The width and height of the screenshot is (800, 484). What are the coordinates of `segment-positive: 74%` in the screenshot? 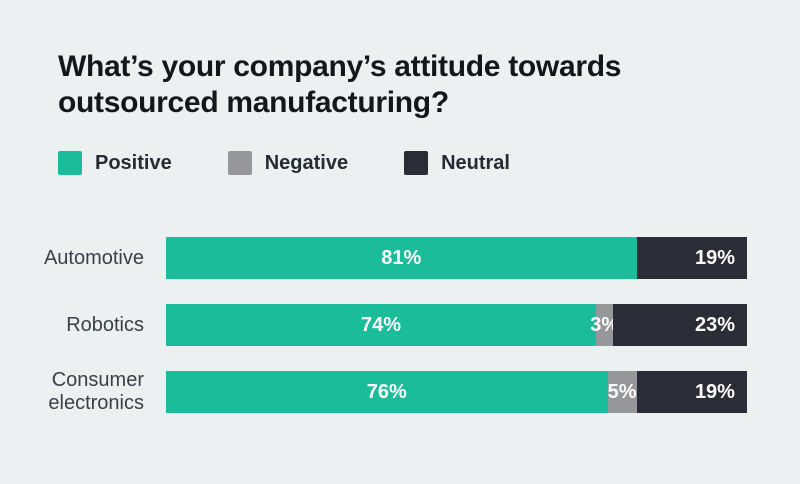 It's located at (381, 325).